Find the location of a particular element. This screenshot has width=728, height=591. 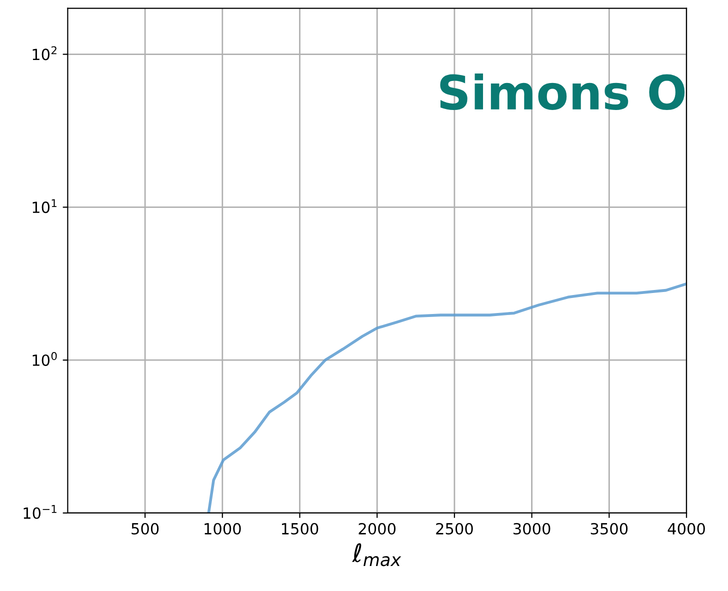

x-tick-label: 3500 is located at coordinates (609, 528).